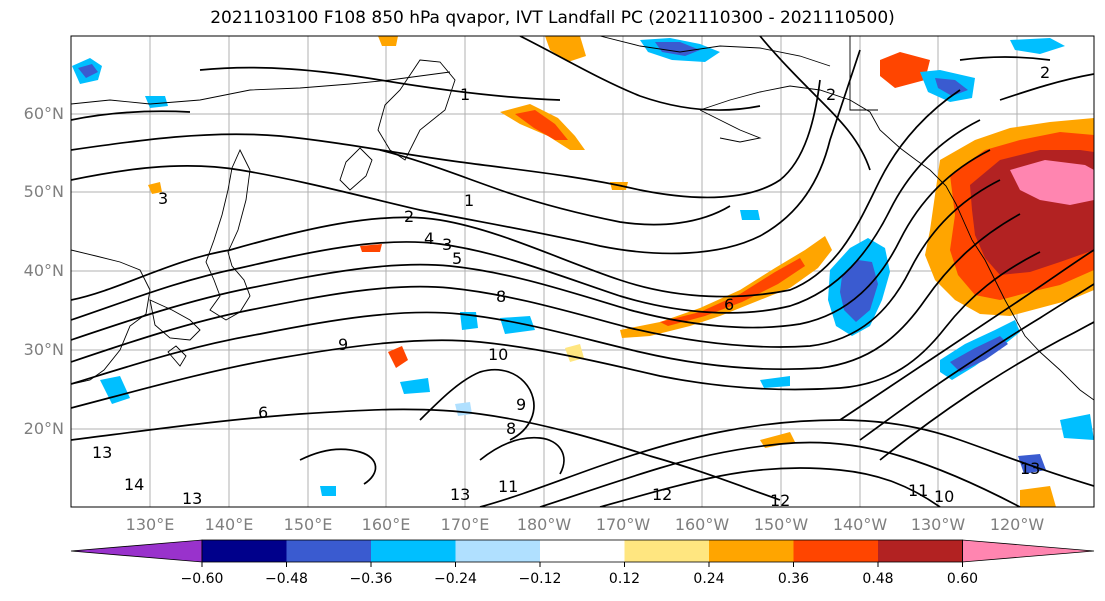  What do you see at coordinates (878, 579) in the screenshot?
I see `colorbar-tick-label: 0.48` at bounding box center [878, 579].